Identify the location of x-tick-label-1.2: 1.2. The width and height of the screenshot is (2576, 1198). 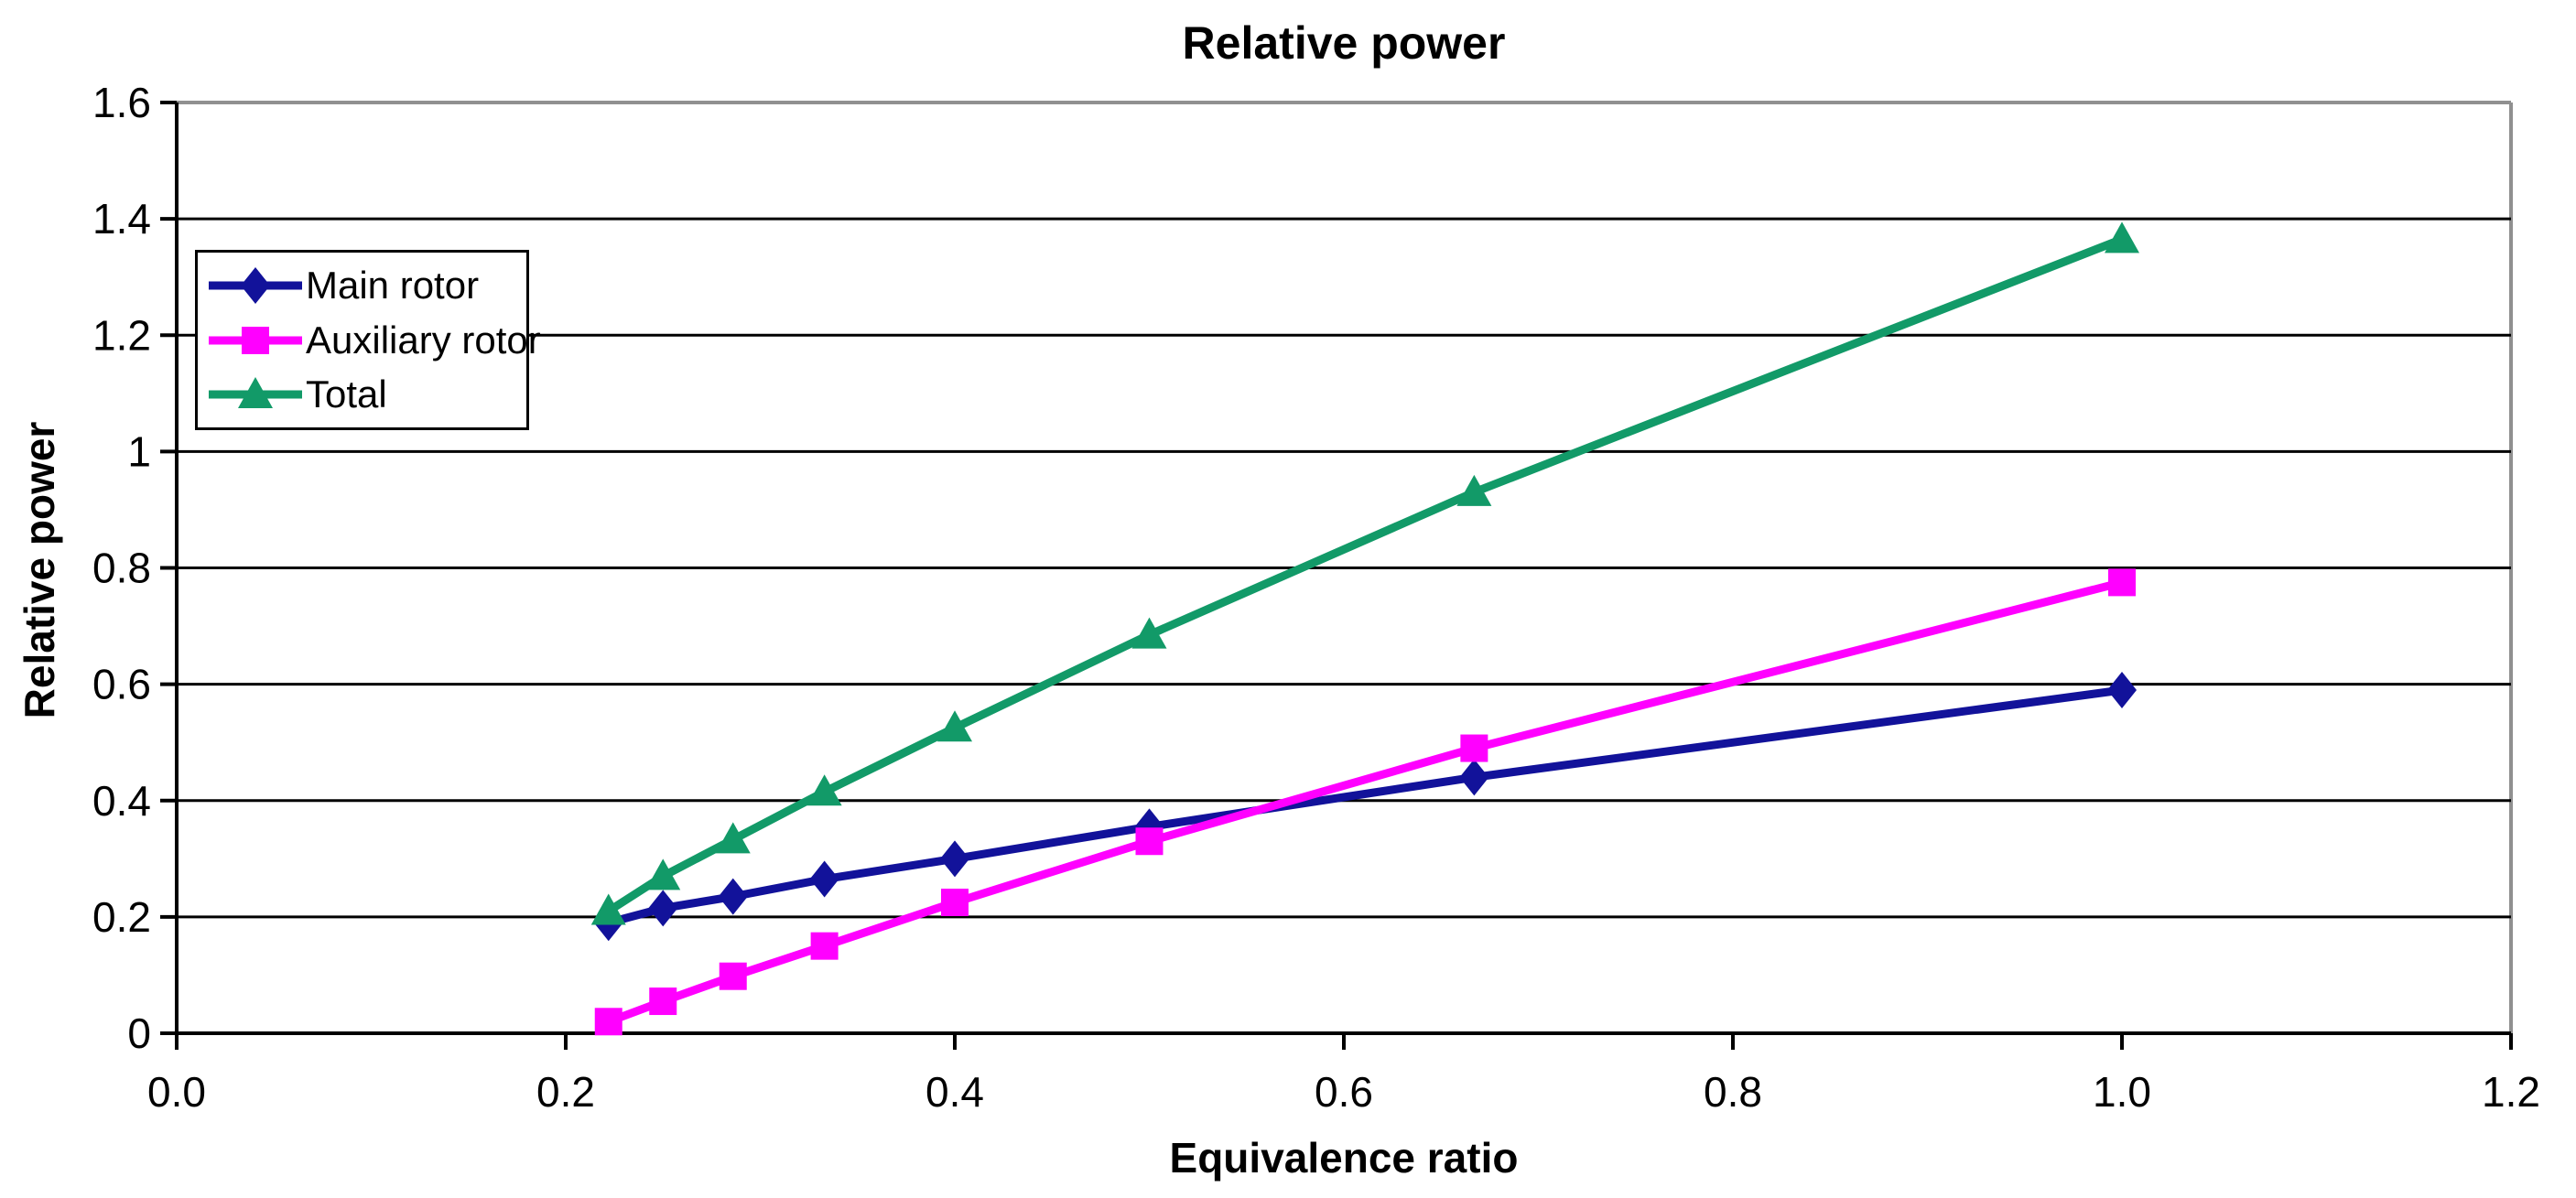
(2511, 1092).